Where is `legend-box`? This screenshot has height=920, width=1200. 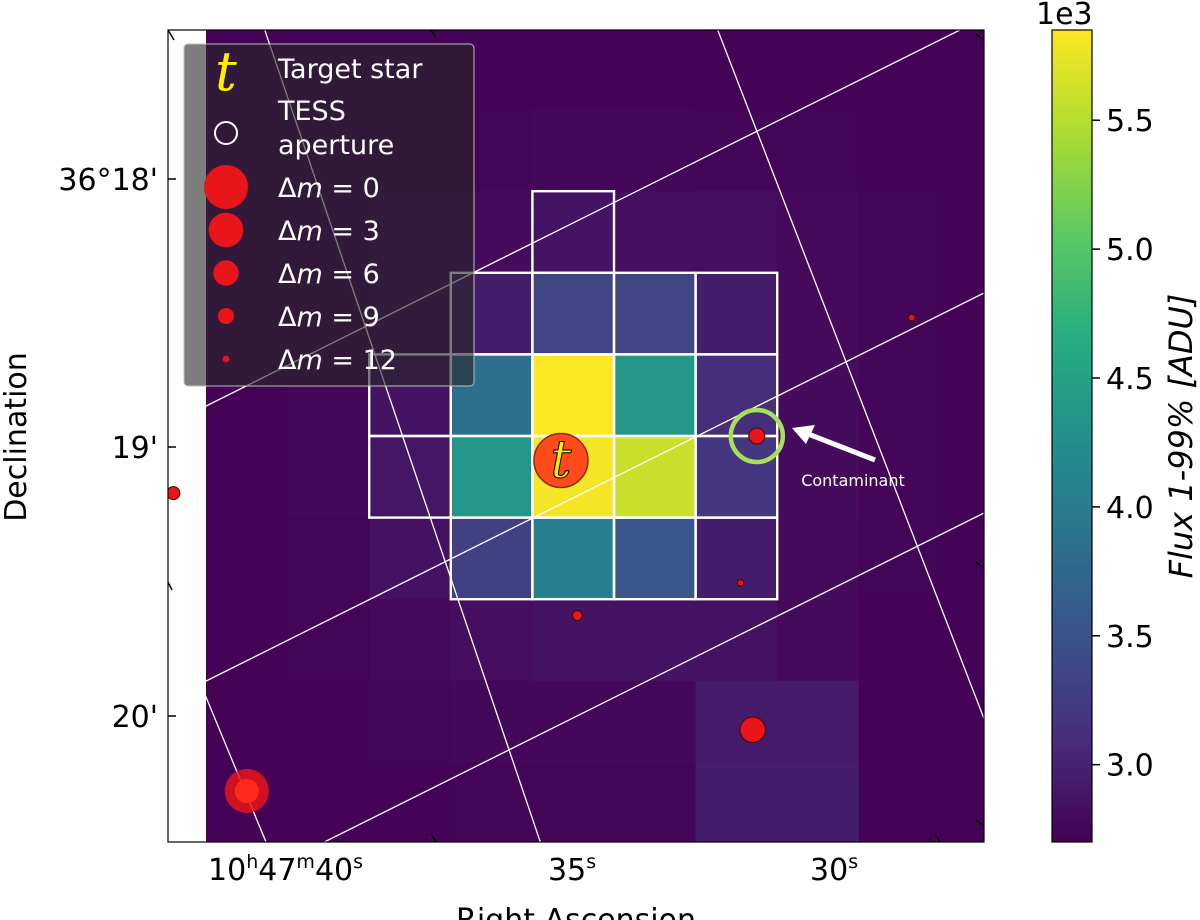 legend-box is located at coordinates (329, 215).